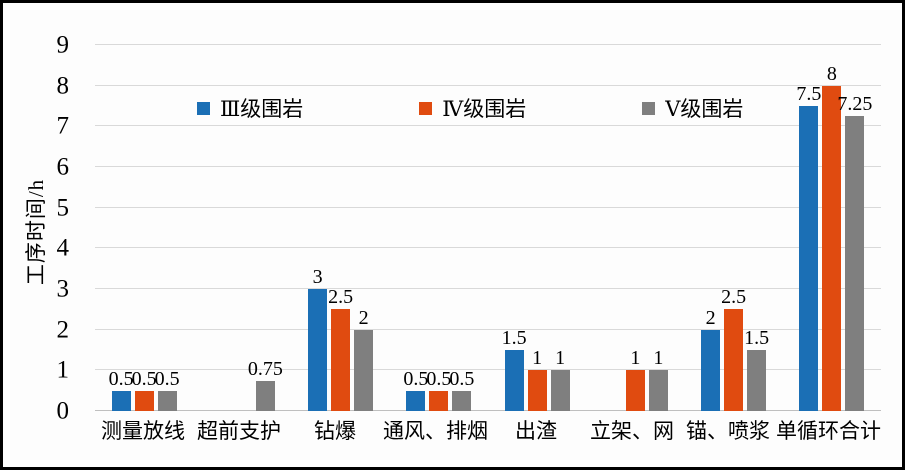 Image resolution: width=905 pixels, height=470 pixels. Describe the element at coordinates (728, 431) in the screenshot. I see `x-category-label: 锚、喷浆` at that location.